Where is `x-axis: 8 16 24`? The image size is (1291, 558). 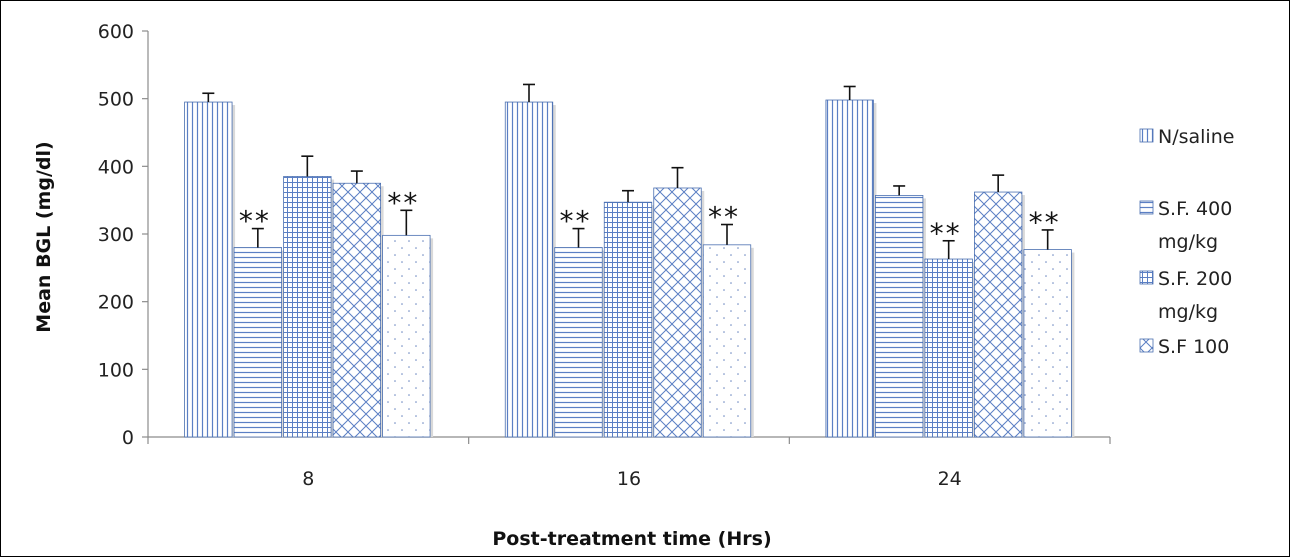 x-axis: 8 16 24 is located at coordinates (629, 463).